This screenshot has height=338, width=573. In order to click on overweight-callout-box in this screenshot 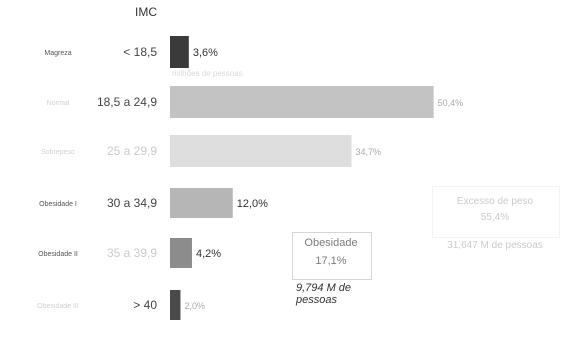, I will do `click(496, 212)`.